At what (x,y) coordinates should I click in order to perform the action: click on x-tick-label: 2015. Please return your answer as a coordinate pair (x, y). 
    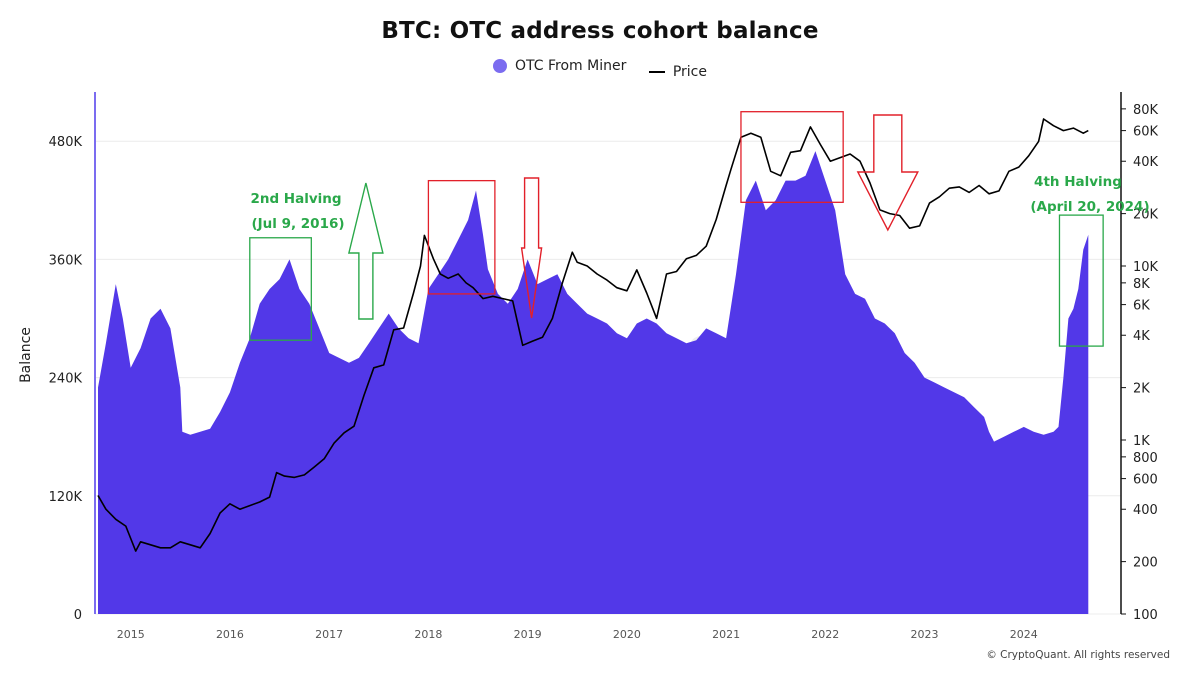
    Looking at the image, I should click on (131, 634).